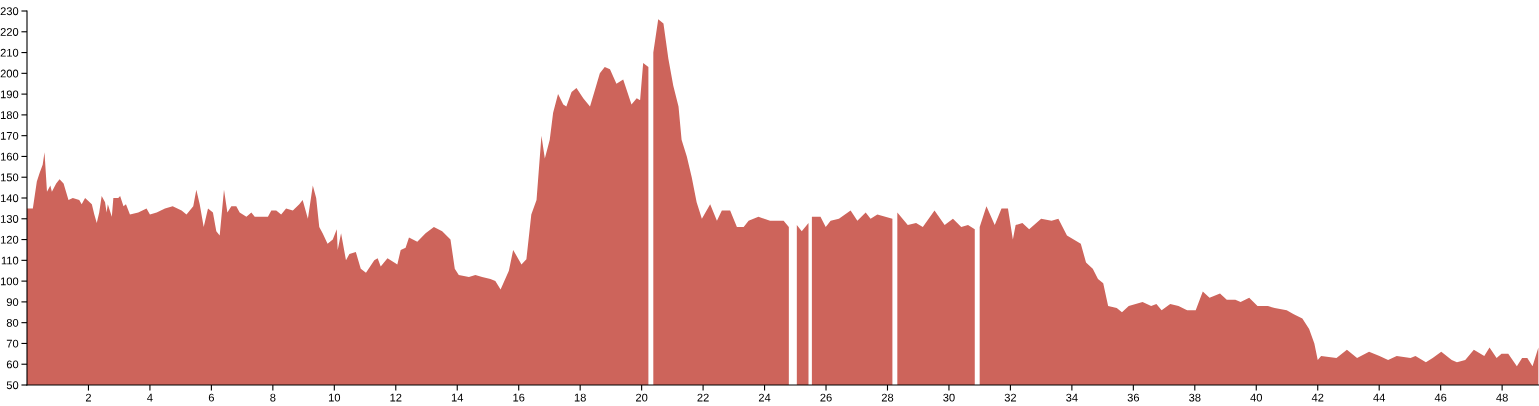  I want to click on y-tick-label: 80, so click(12, 322).